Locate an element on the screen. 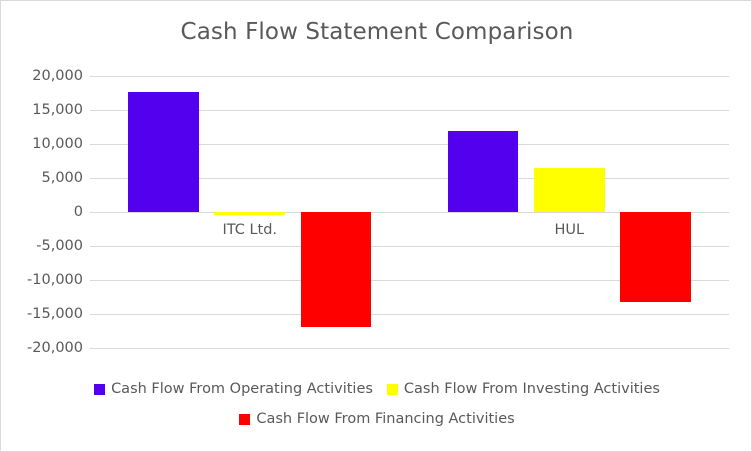 This screenshot has height=452, width=752. legend-label: Cash Flow From Financing Activities is located at coordinates (385, 419).